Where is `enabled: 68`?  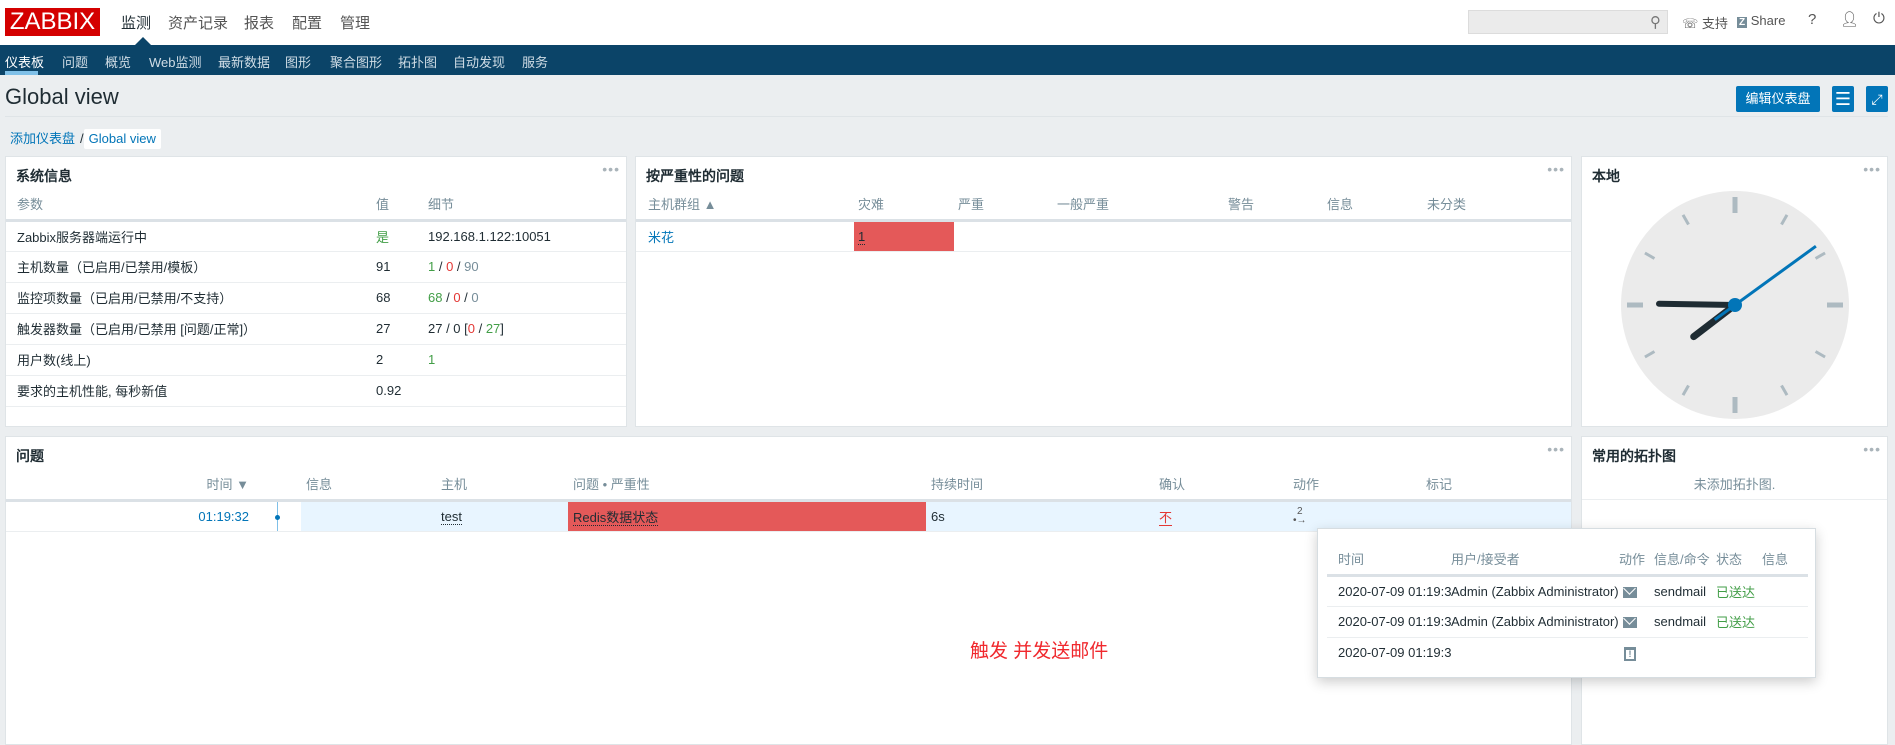 enabled: 68 is located at coordinates (435, 297).